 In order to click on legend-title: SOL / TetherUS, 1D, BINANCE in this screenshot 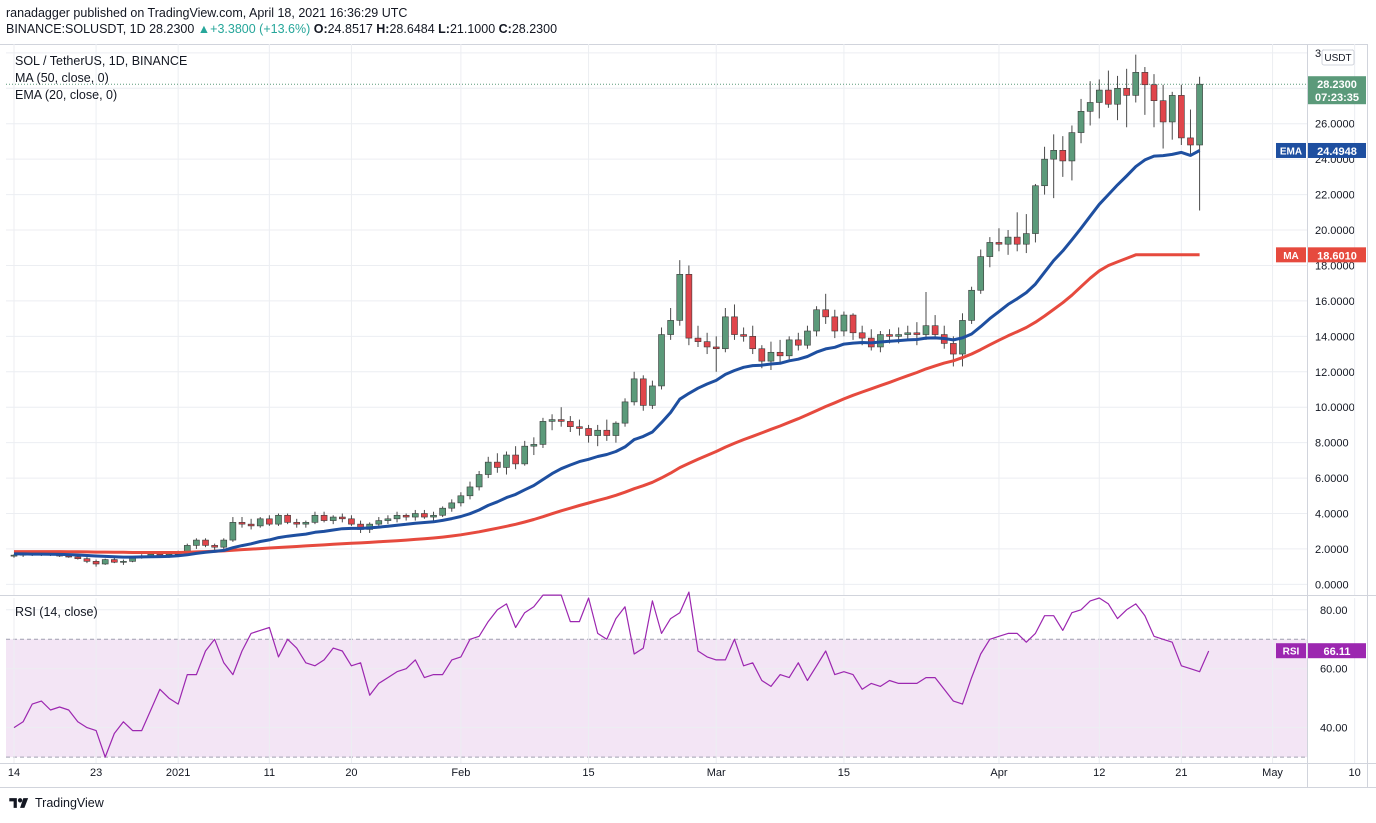, I will do `click(101, 61)`.